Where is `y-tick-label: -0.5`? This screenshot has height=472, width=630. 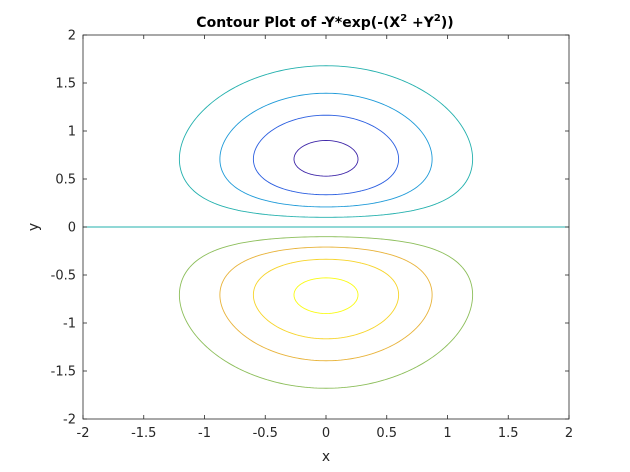 y-tick-label: -0.5 is located at coordinates (63, 276).